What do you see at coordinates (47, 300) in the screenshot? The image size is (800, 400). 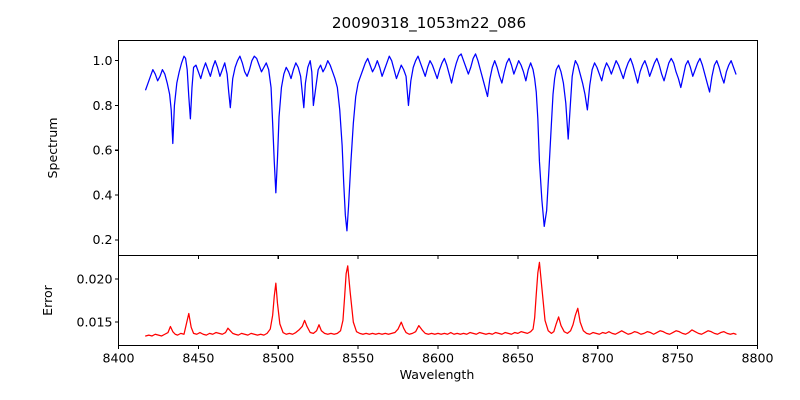 I see `error-y-axis-title: Error` at bounding box center [47, 300].